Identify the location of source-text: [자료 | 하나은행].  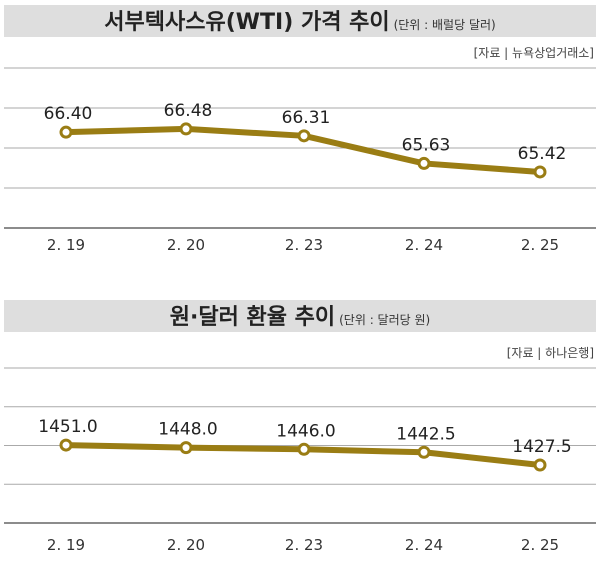
(550, 352).